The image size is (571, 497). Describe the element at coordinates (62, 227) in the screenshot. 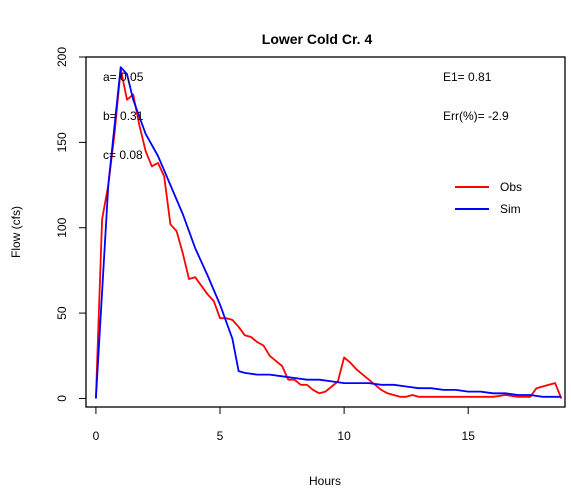

I see `y-tick-label: 100` at that location.